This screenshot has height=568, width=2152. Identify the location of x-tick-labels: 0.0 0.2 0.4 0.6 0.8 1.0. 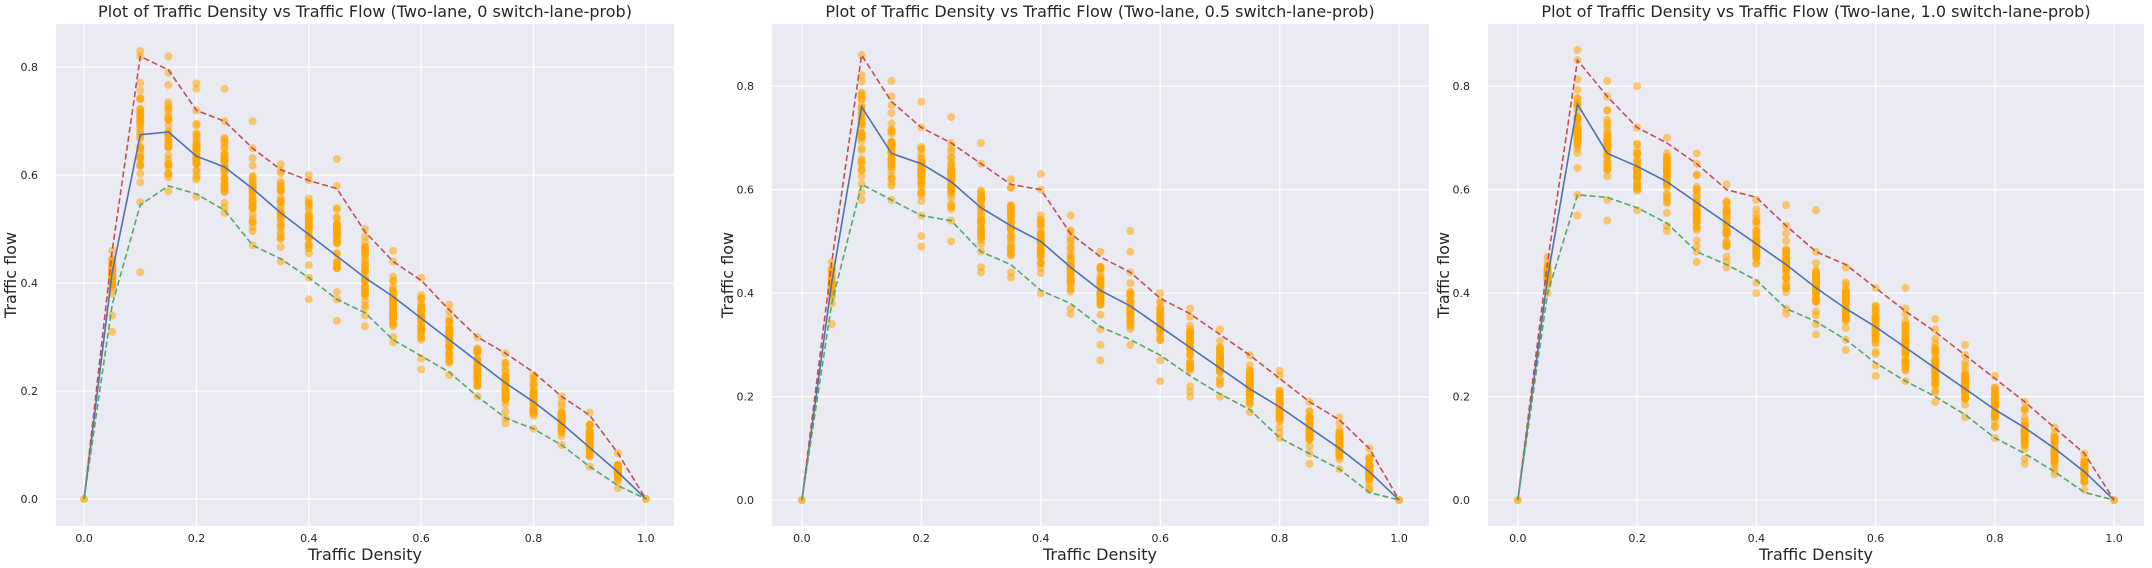
(1100, 538).